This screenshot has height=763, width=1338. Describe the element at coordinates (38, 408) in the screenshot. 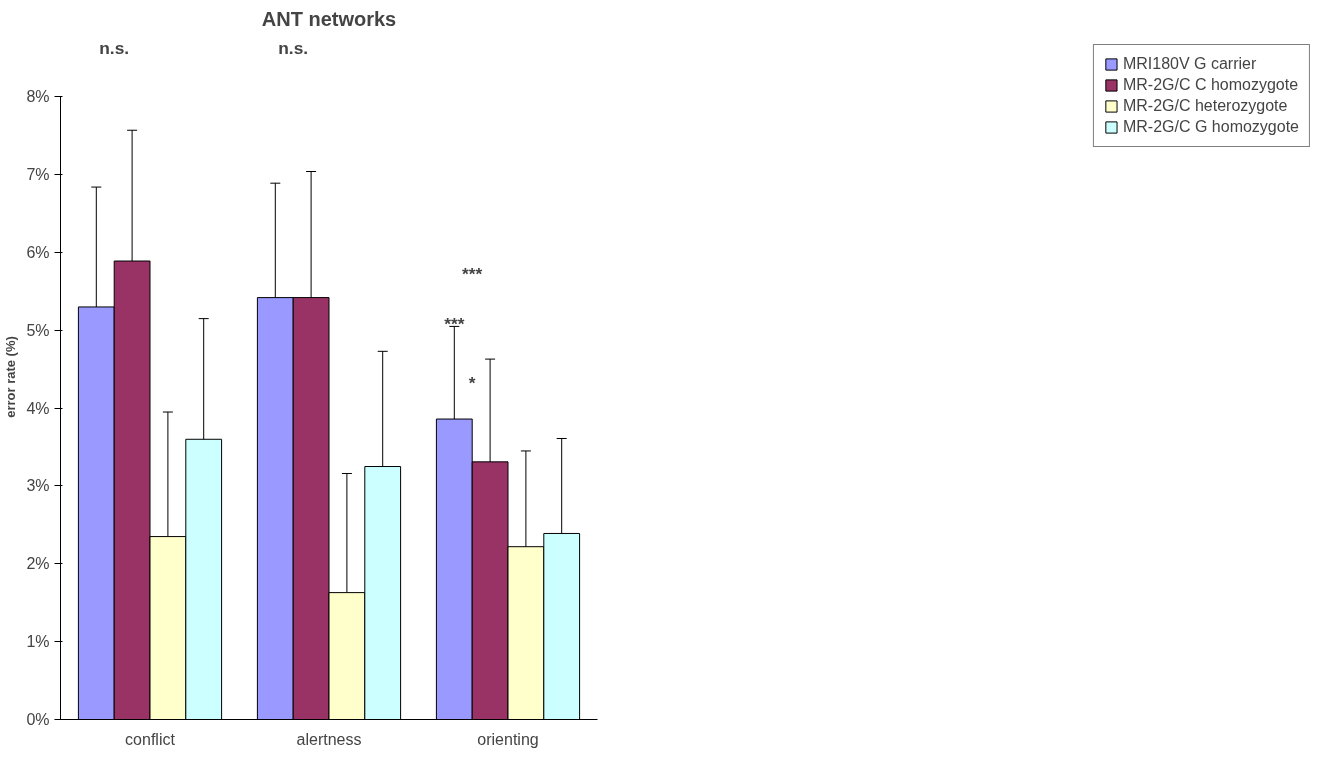

I see `y-tick-label: 4%` at that location.